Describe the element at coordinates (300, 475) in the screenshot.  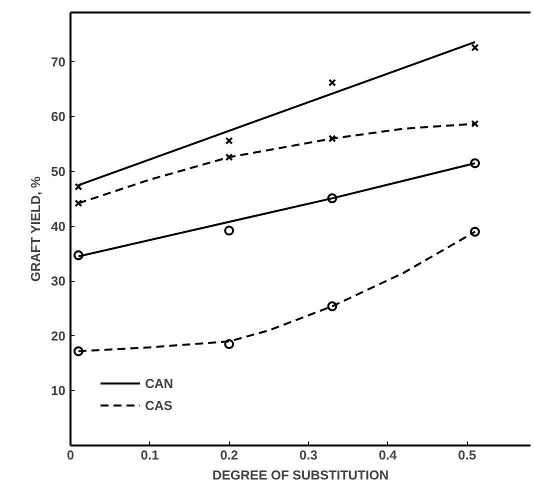
I see `x-axis-title: DEGREE OF SUBSTITUTION` at that location.